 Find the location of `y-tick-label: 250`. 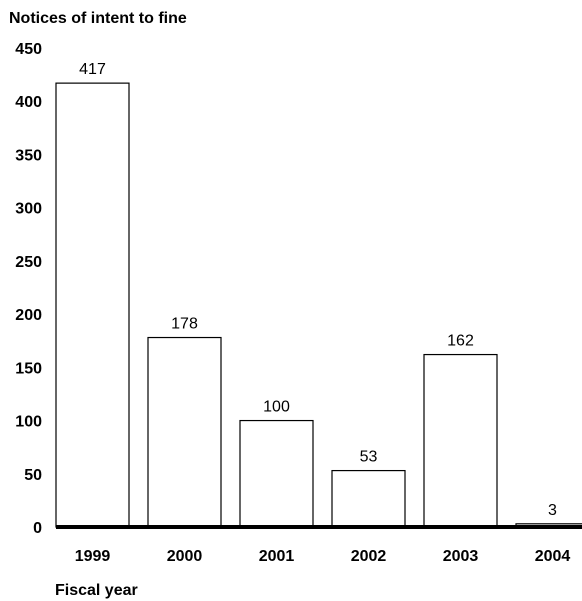

y-tick-label: 250 is located at coordinates (28, 262).